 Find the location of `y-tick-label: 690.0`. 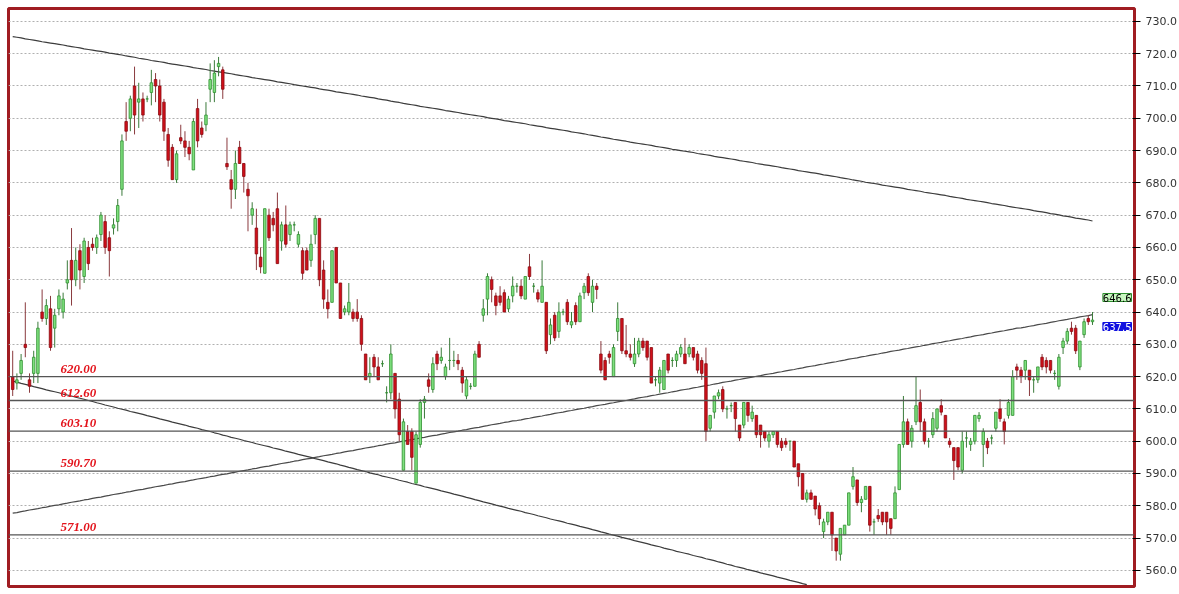

y-tick-label: 690.0 is located at coordinates (1161, 151).